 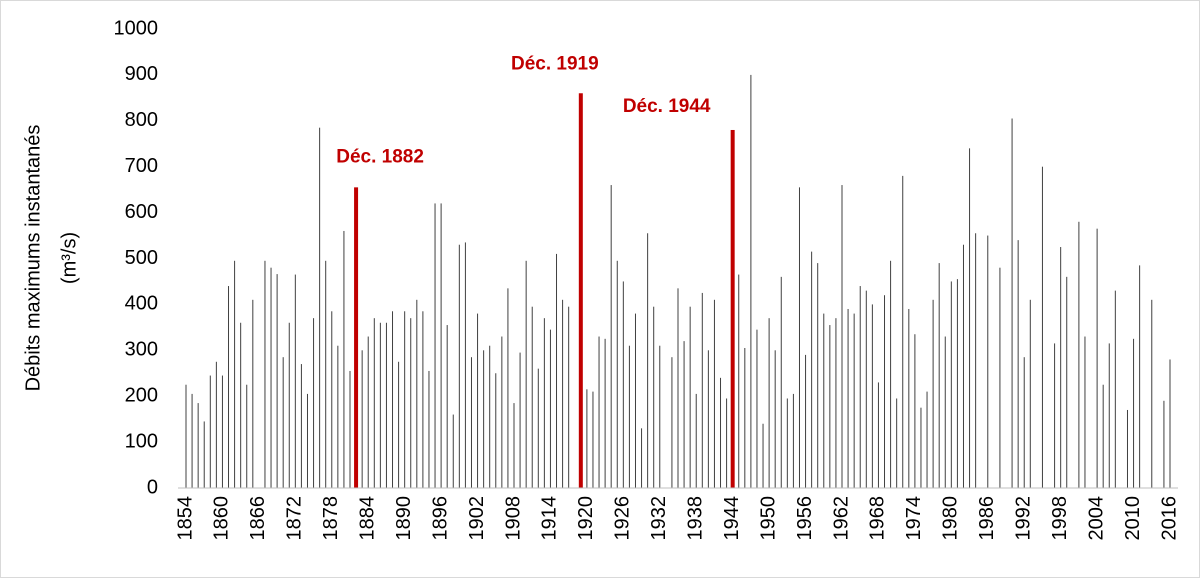 I want to click on x-tick-label: 2004, so click(x=1096, y=518).